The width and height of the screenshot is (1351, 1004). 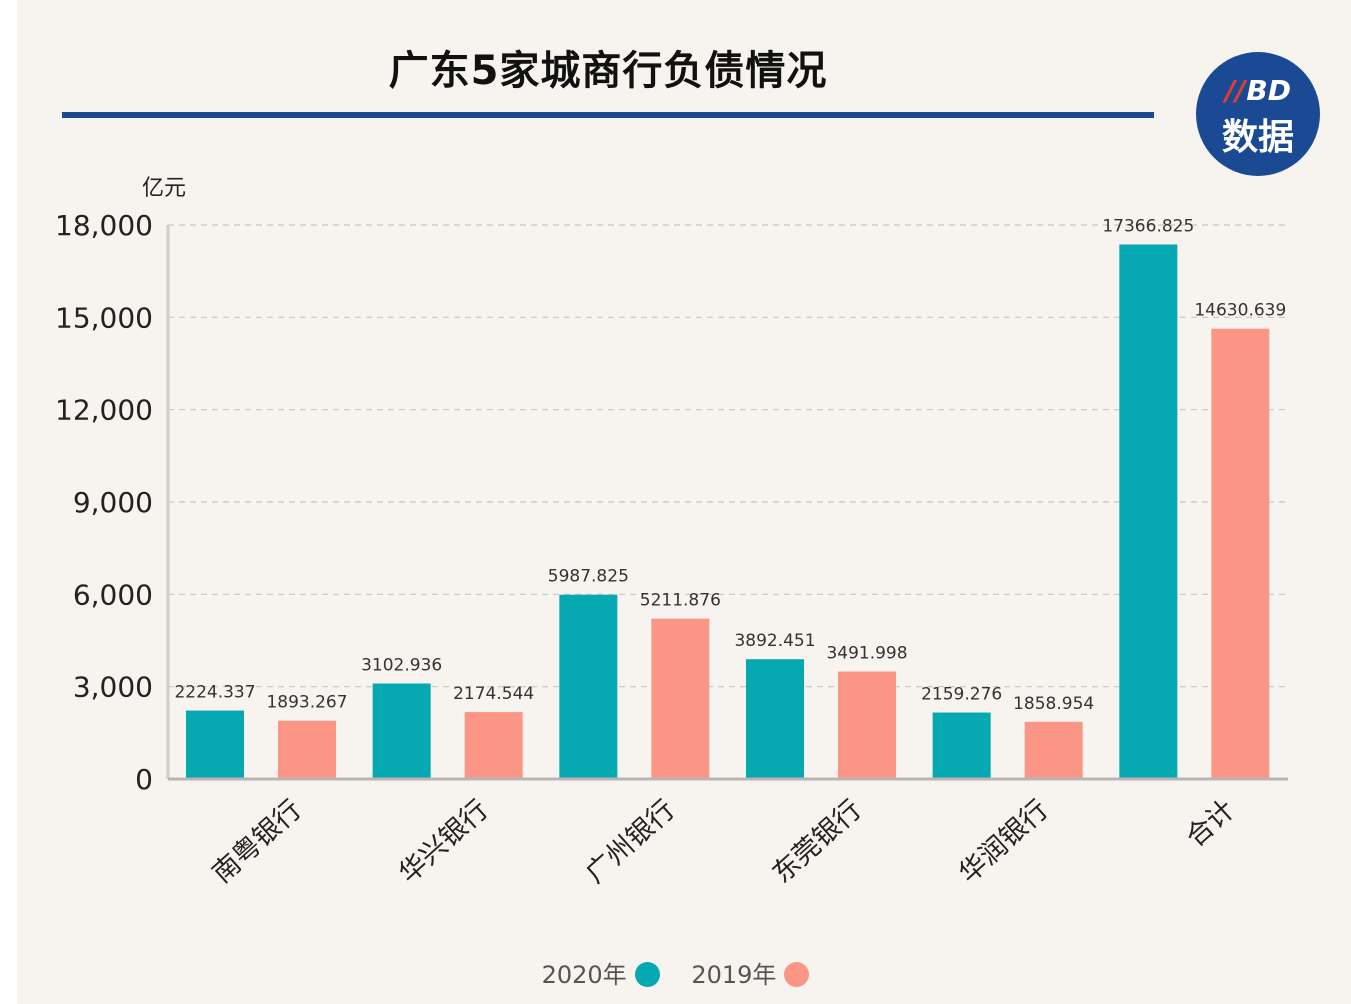 I want to click on y-tick-label: 6,000, so click(x=113, y=594).